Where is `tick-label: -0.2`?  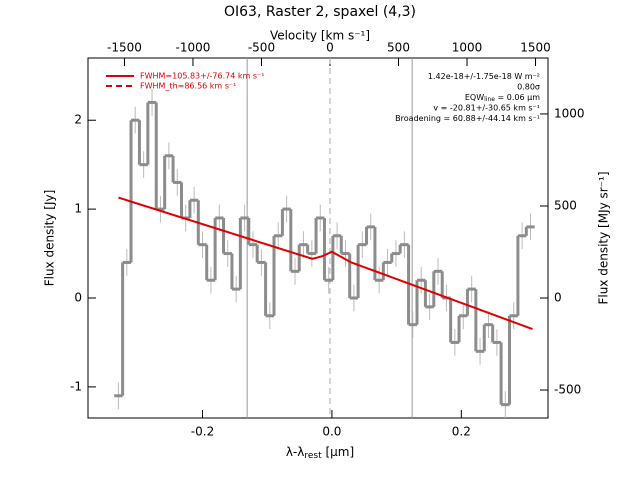 tick-label: -0.2 is located at coordinates (202, 432).